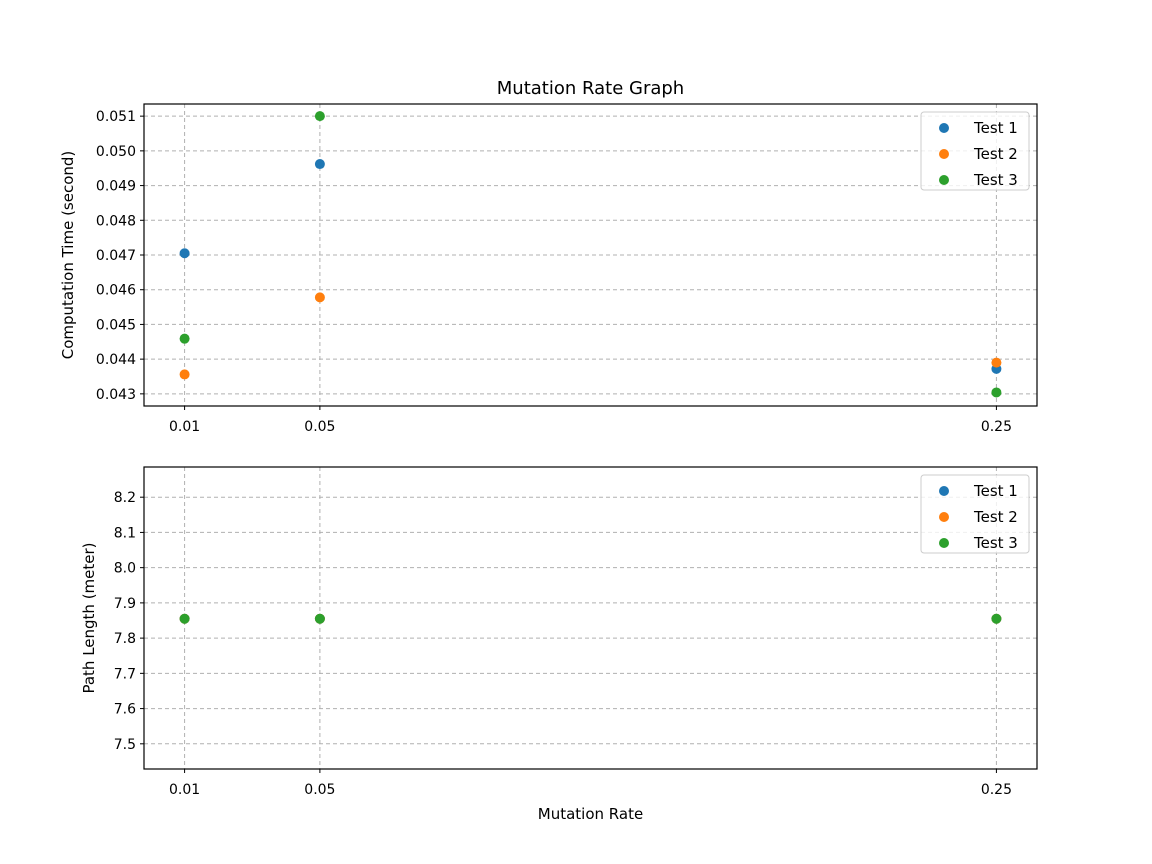 The width and height of the screenshot is (1152, 864). What do you see at coordinates (590, 814) in the screenshot?
I see `x-axis-label: Mutation Rate` at bounding box center [590, 814].